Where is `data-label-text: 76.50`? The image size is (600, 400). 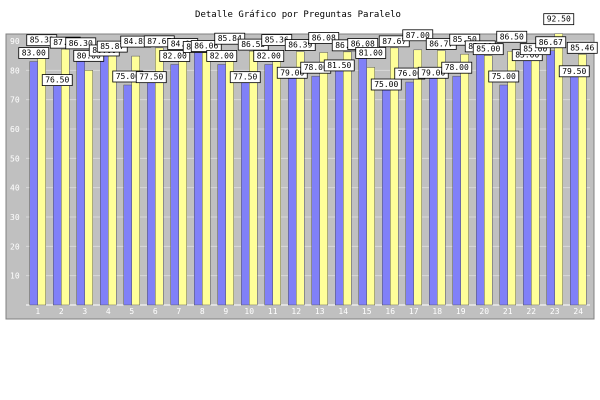
data-label-text: 76.50 is located at coordinates (57, 80).